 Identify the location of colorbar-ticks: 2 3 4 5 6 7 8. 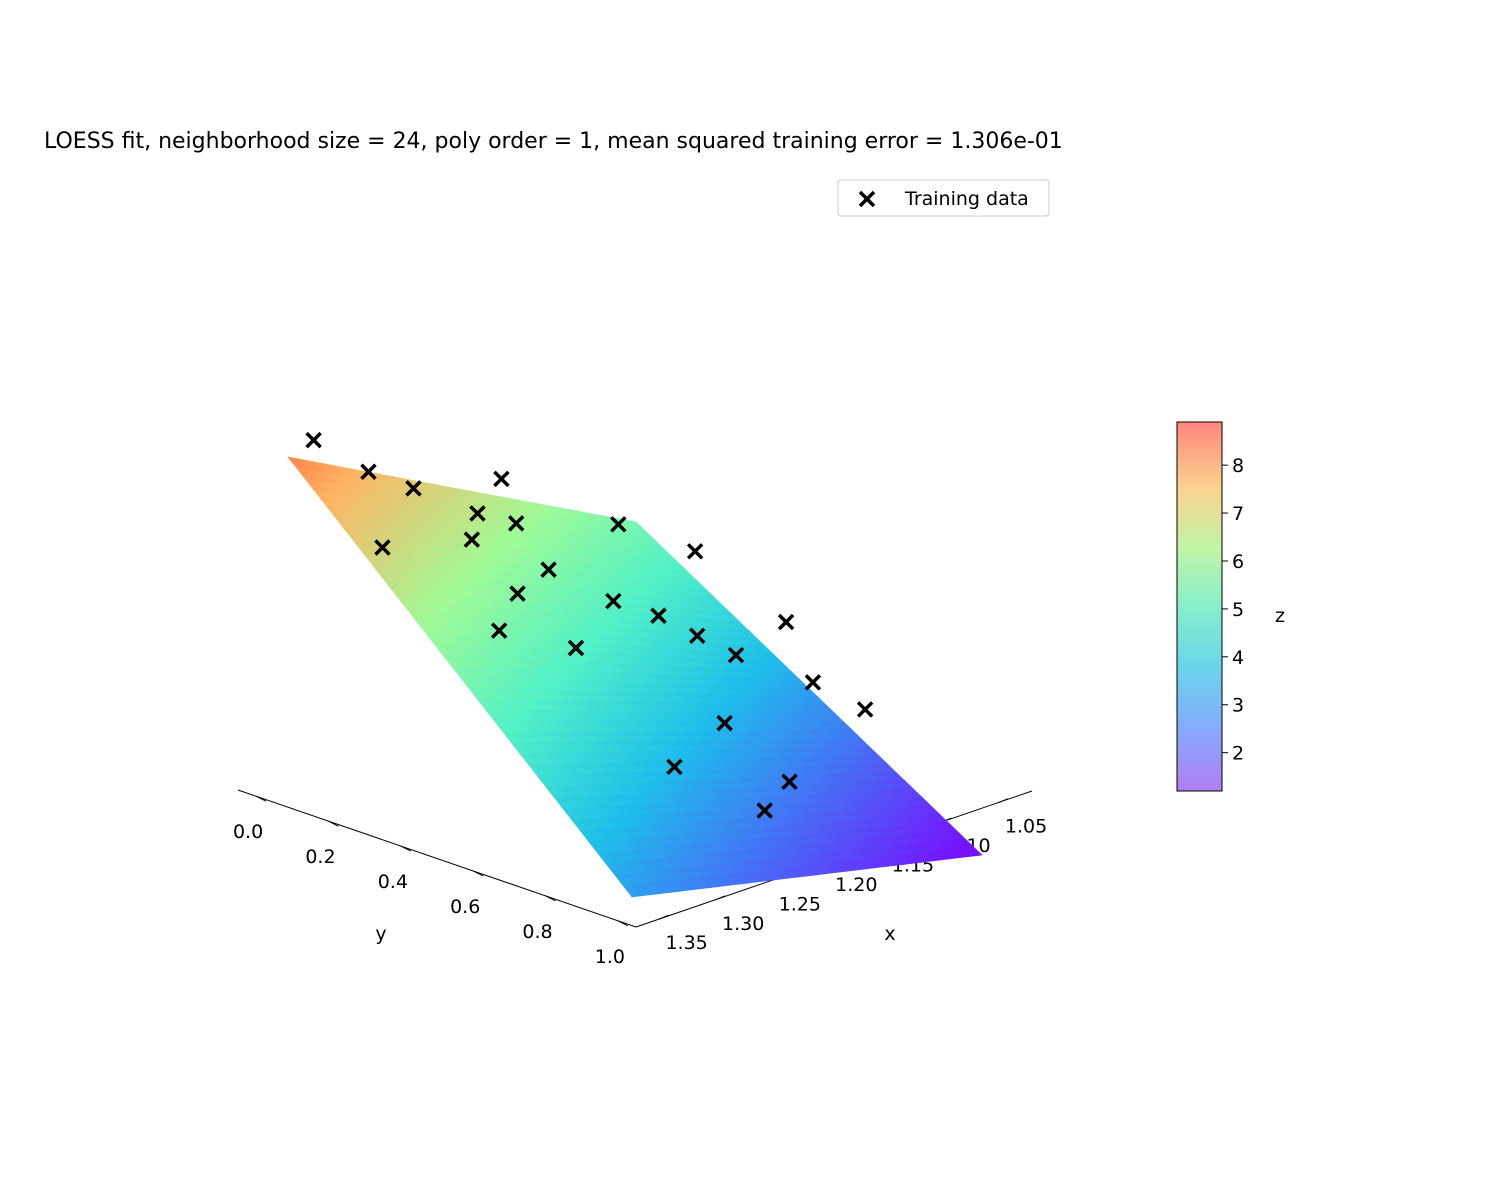
(1233, 610).